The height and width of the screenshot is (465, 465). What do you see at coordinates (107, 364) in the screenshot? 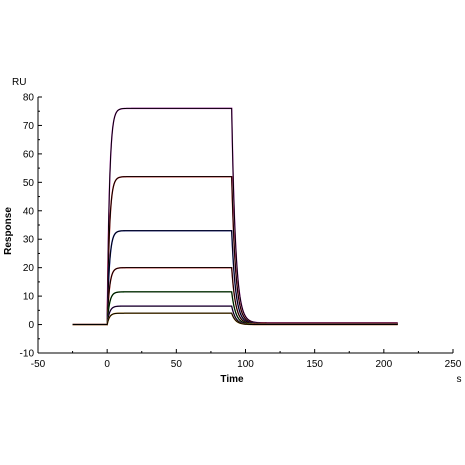
I see `x-tick-label: 0` at bounding box center [107, 364].